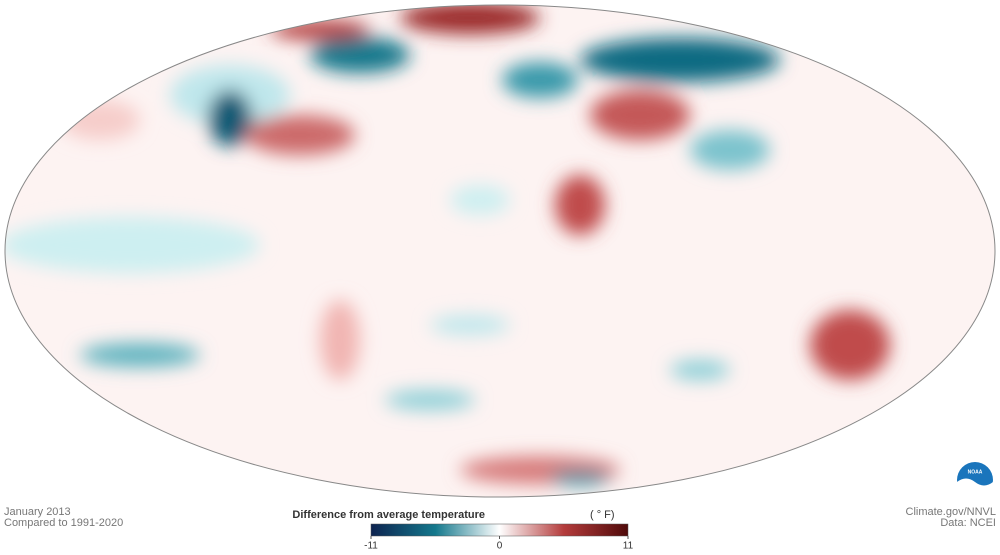 The width and height of the screenshot is (1000, 555). What do you see at coordinates (968, 523) in the screenshot?
I see `data-credit: Data: NCEI` at bounding box center [968, 523].